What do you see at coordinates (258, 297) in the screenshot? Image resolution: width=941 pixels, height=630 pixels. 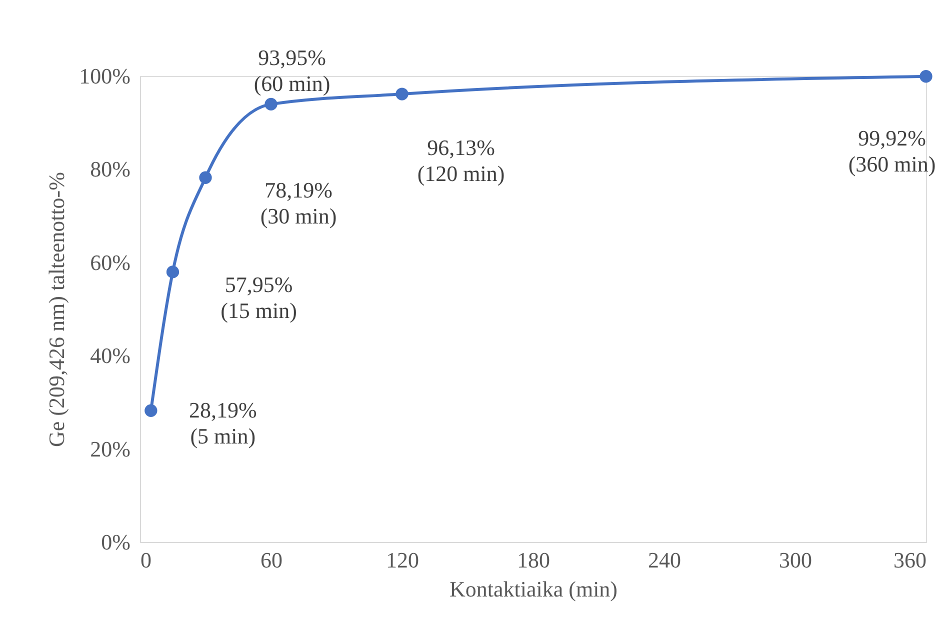 I see `annotation: 57,95% (15 min)` at bounding box center [258, 297].